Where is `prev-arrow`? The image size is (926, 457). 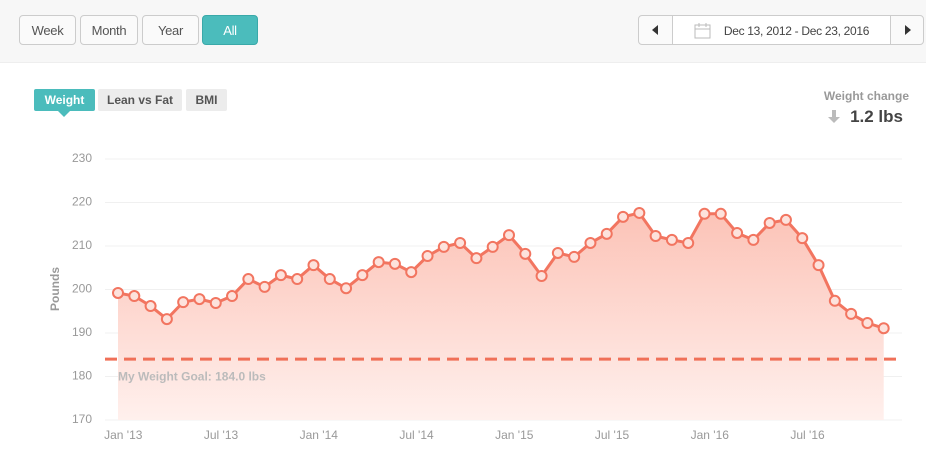 prev-arrow is located at coordinates (655, 30).